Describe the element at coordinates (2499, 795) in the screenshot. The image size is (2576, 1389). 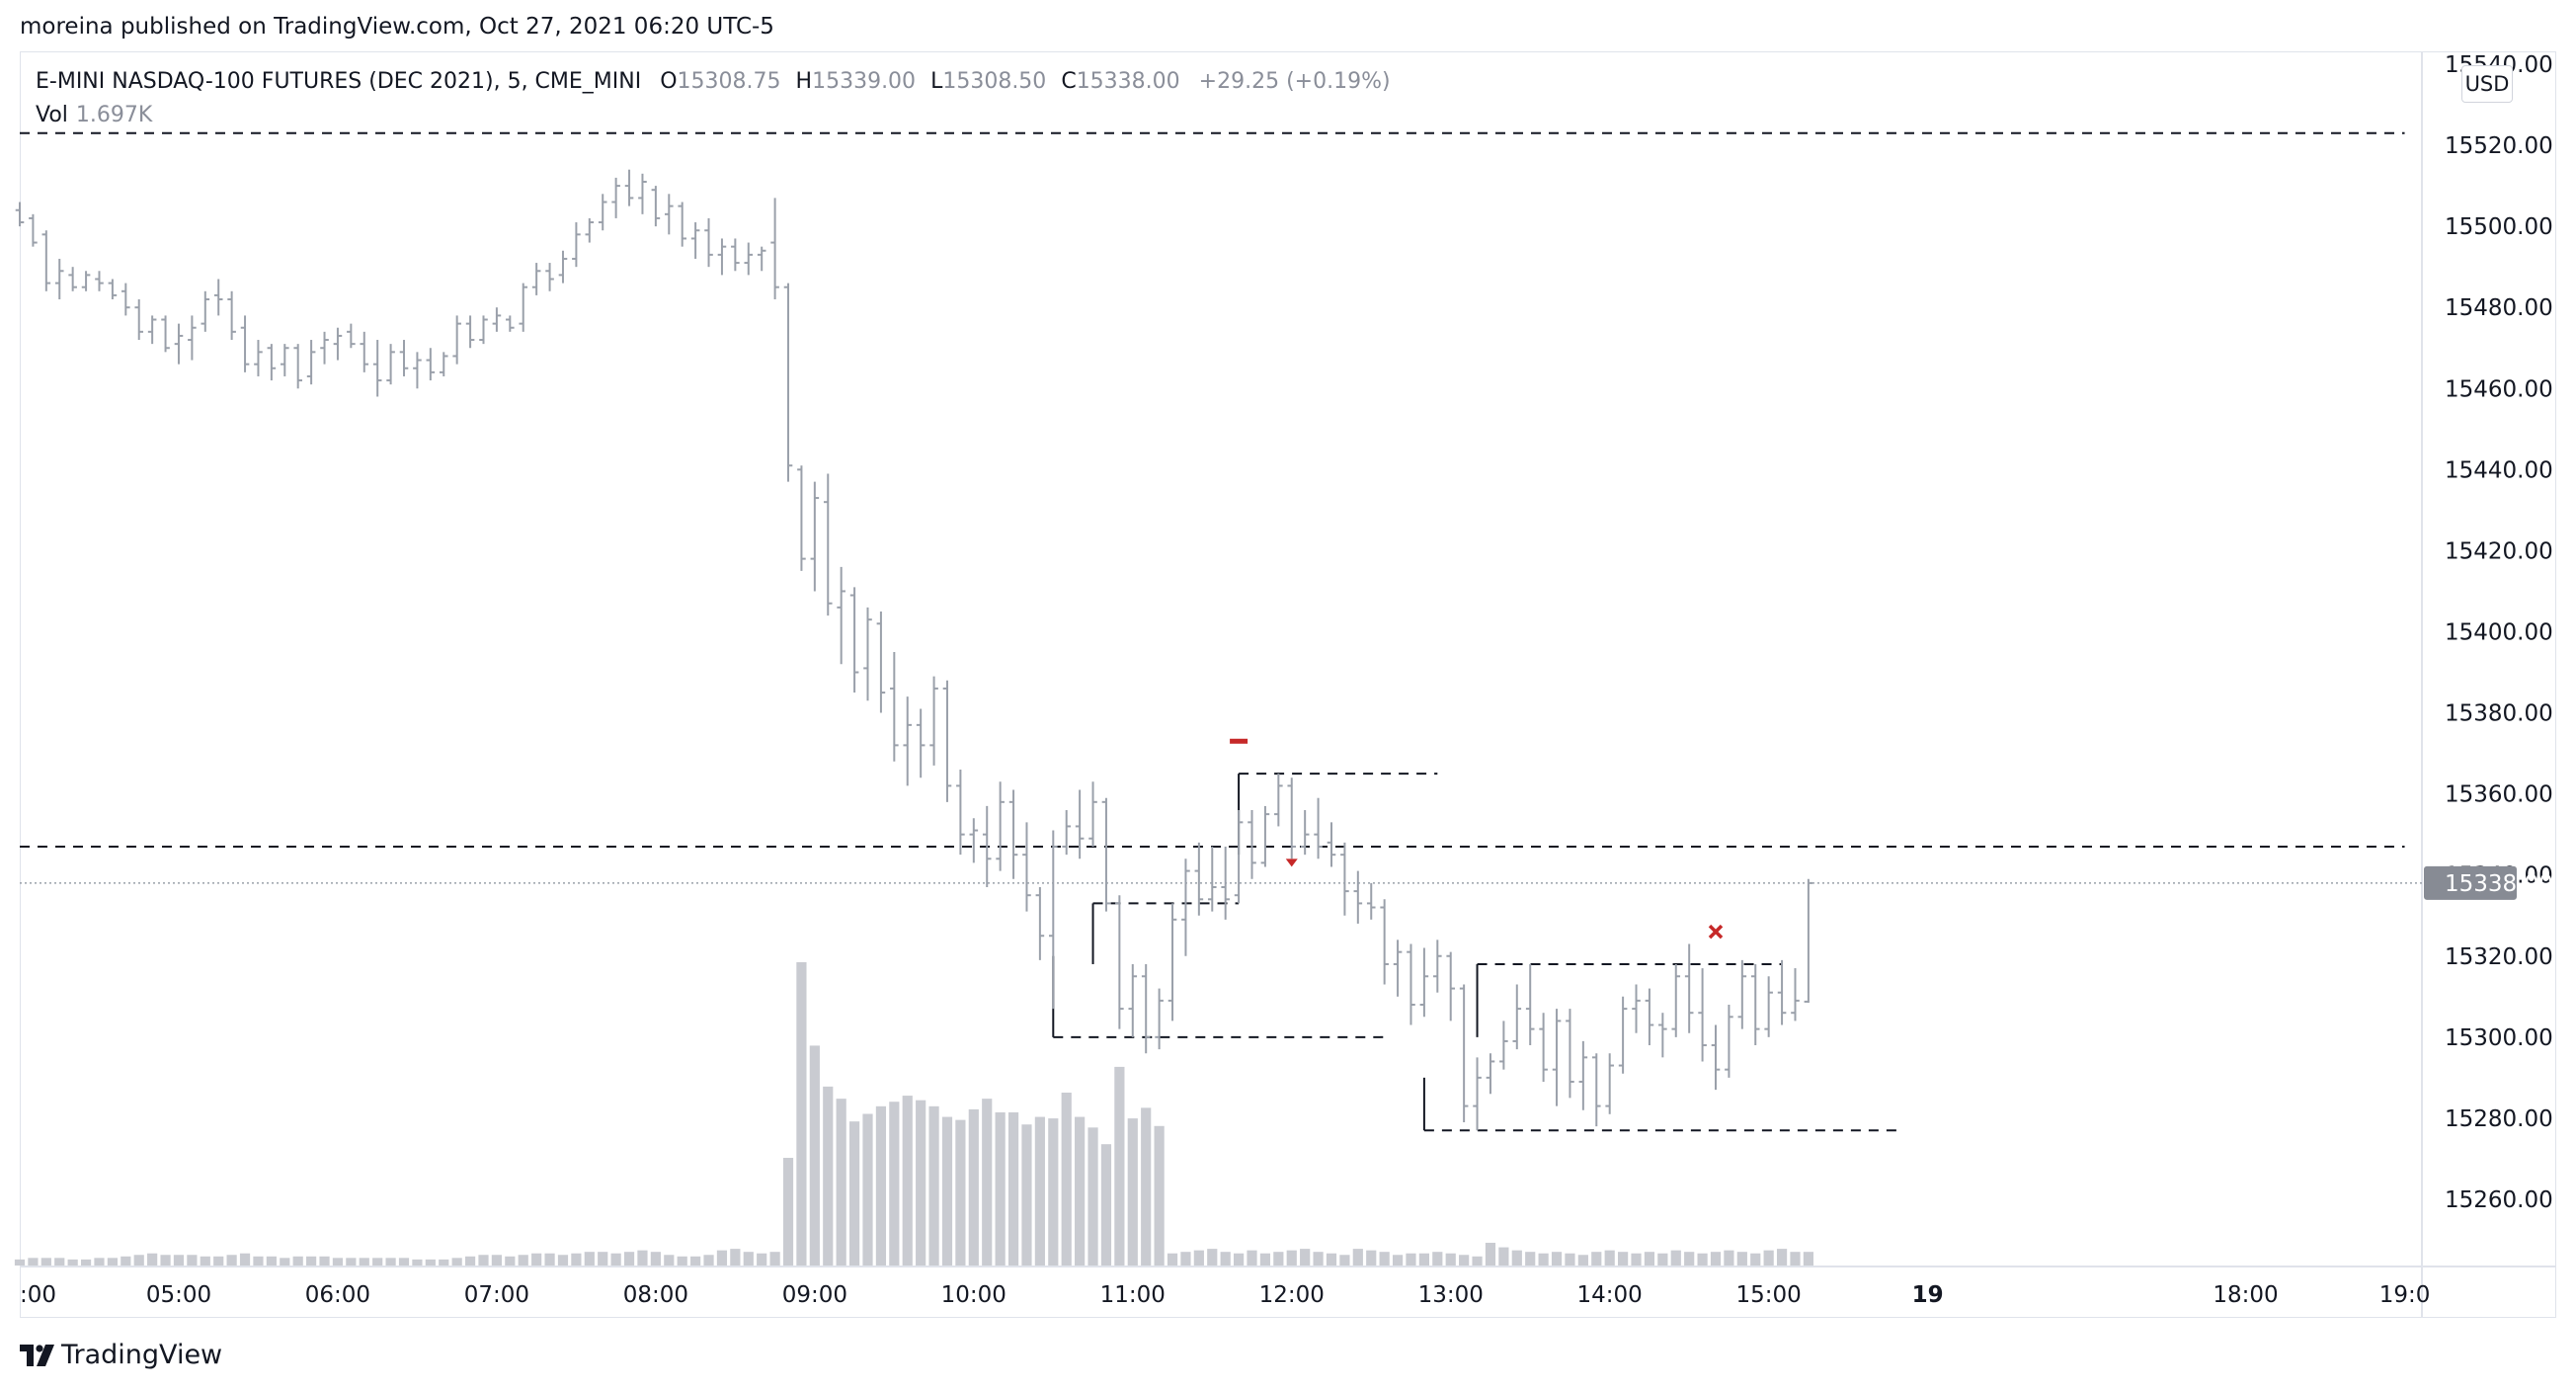
I see `price-tick-label: 15360.00` at that location.